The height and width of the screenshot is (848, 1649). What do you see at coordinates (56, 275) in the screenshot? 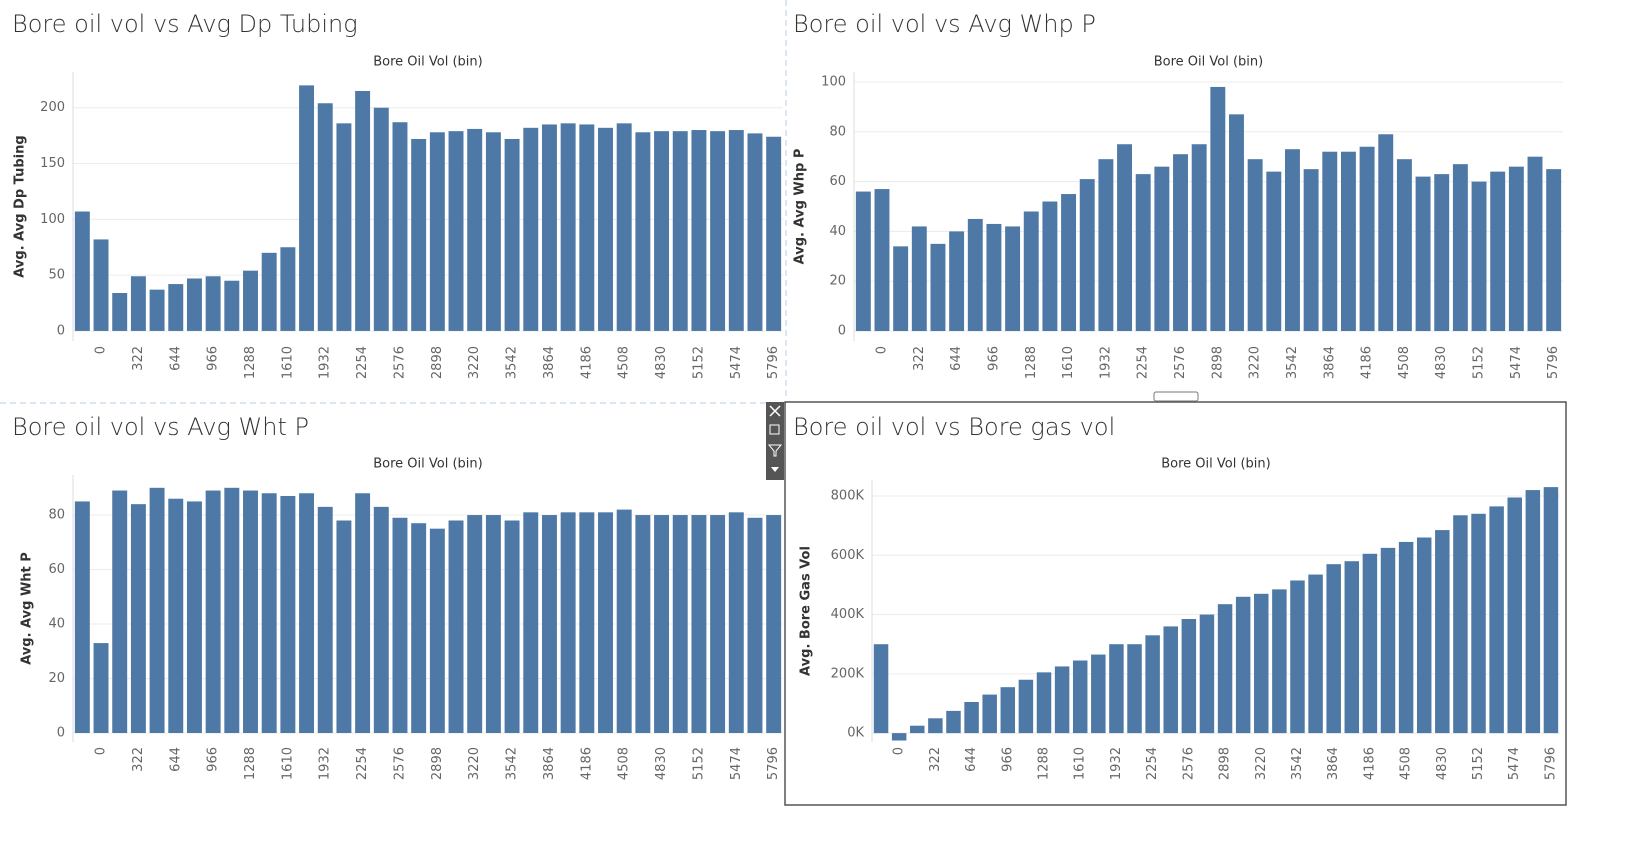
I see `y-tick-label: 50` at bounding box center [56, 275].